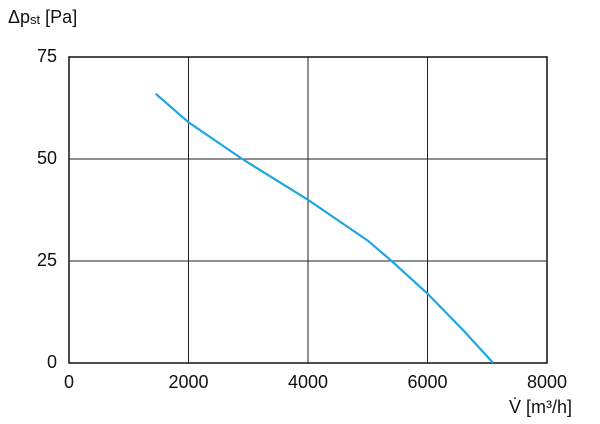 The image size is (600, 424). I want to click on y-tick-label: 0, so click(52, 362).